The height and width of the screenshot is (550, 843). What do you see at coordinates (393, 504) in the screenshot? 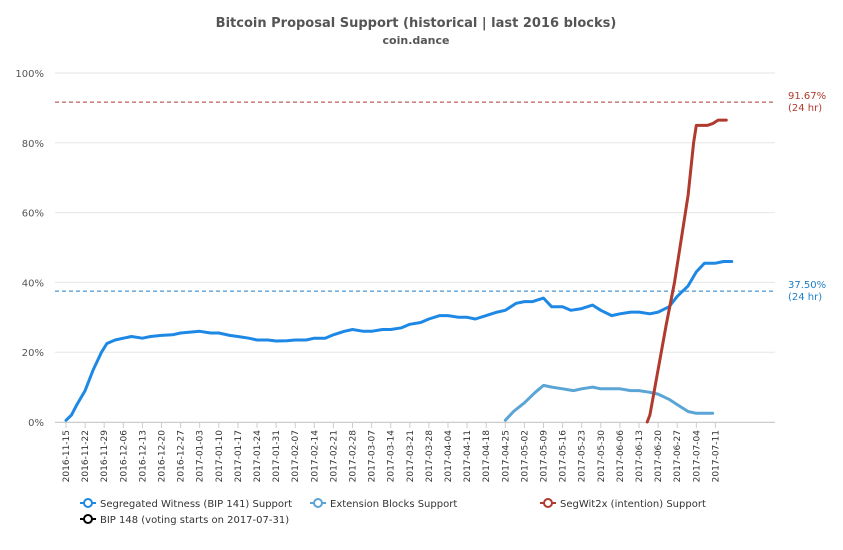
I see `legend-label: Extension Blocks Support` at bounding box center [393, 504].